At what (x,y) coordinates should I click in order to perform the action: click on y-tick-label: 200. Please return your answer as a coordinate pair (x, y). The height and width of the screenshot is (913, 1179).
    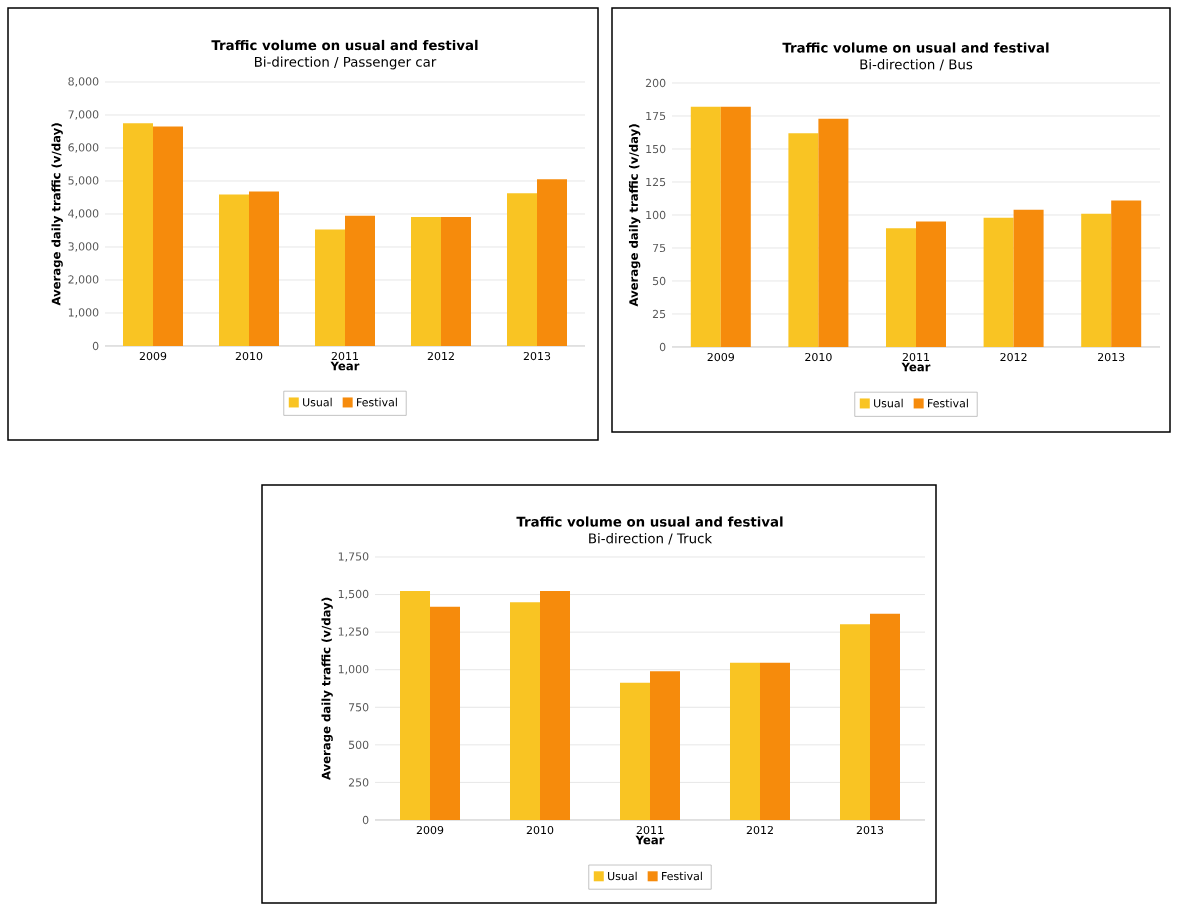
    Looking at the image, I should click on (655, 83).